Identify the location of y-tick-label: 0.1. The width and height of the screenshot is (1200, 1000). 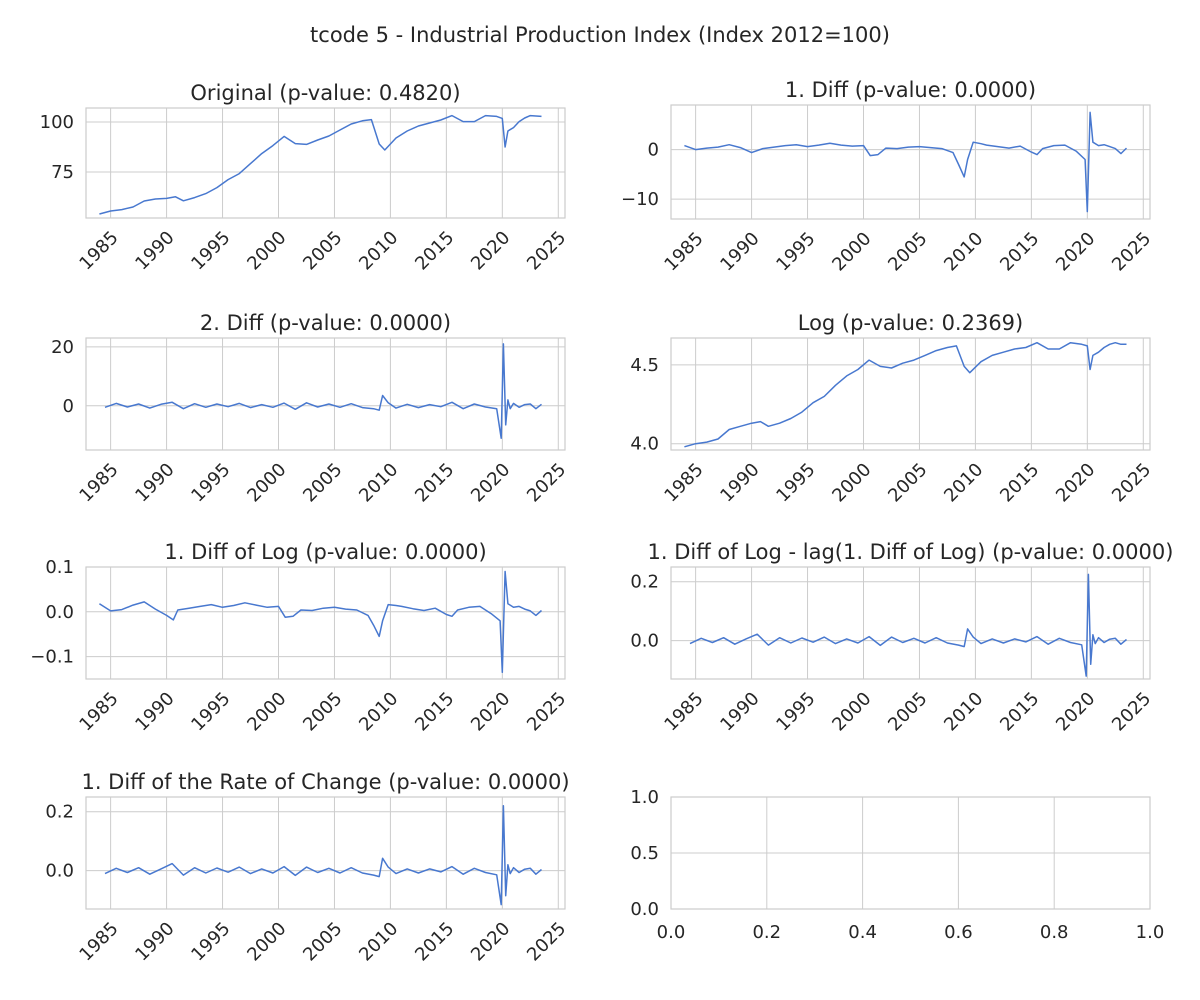
(59, 567).